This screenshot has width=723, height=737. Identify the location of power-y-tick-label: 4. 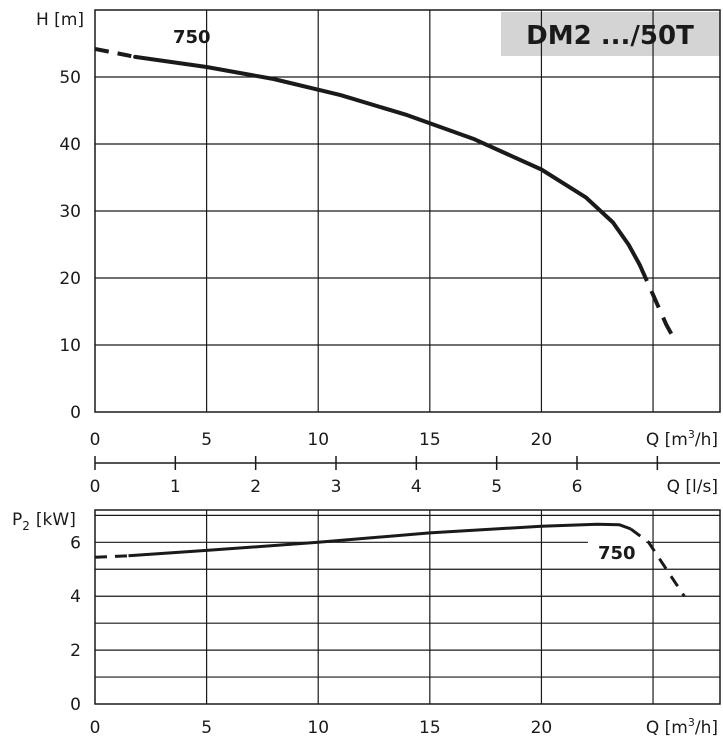
(75, 597).